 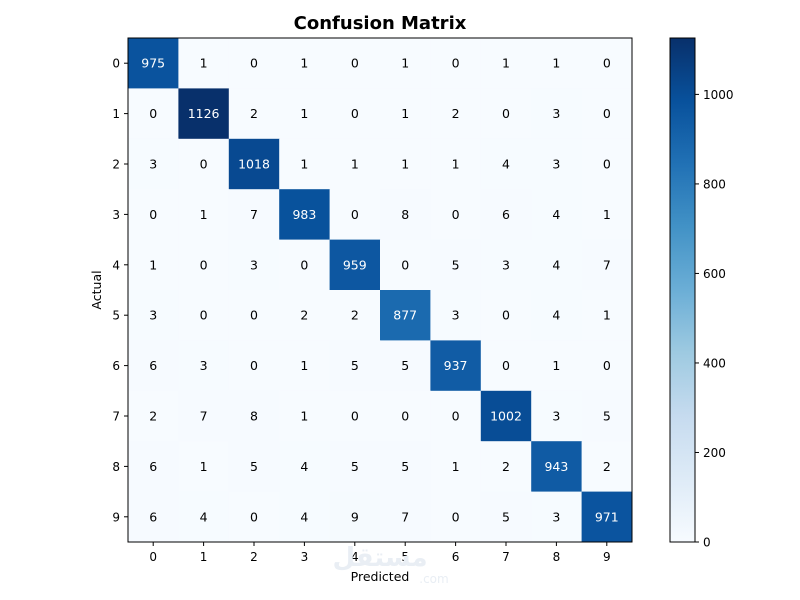 What do you see at coordinates (116, 316) in the screenshot?
I see `y-tick-label: 5` at bounding box center [116, 316].